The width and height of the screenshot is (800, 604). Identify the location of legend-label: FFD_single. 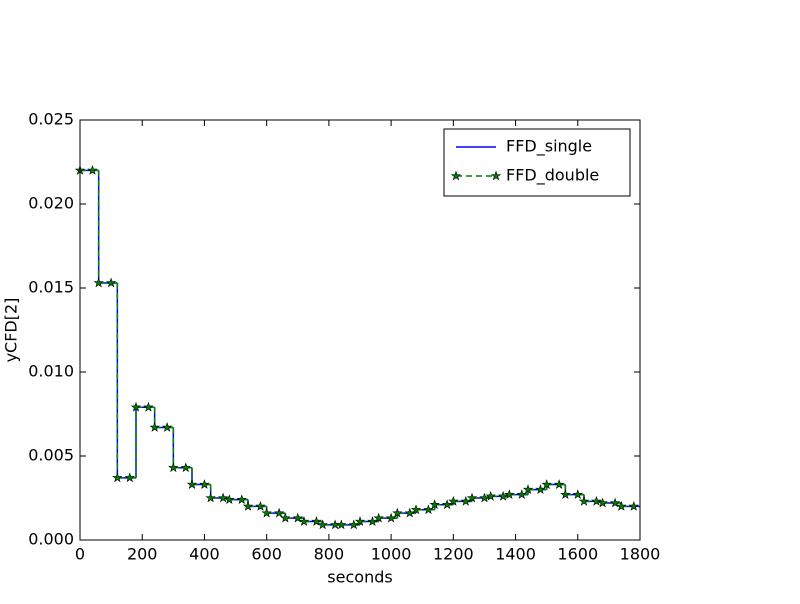
(549, 147).